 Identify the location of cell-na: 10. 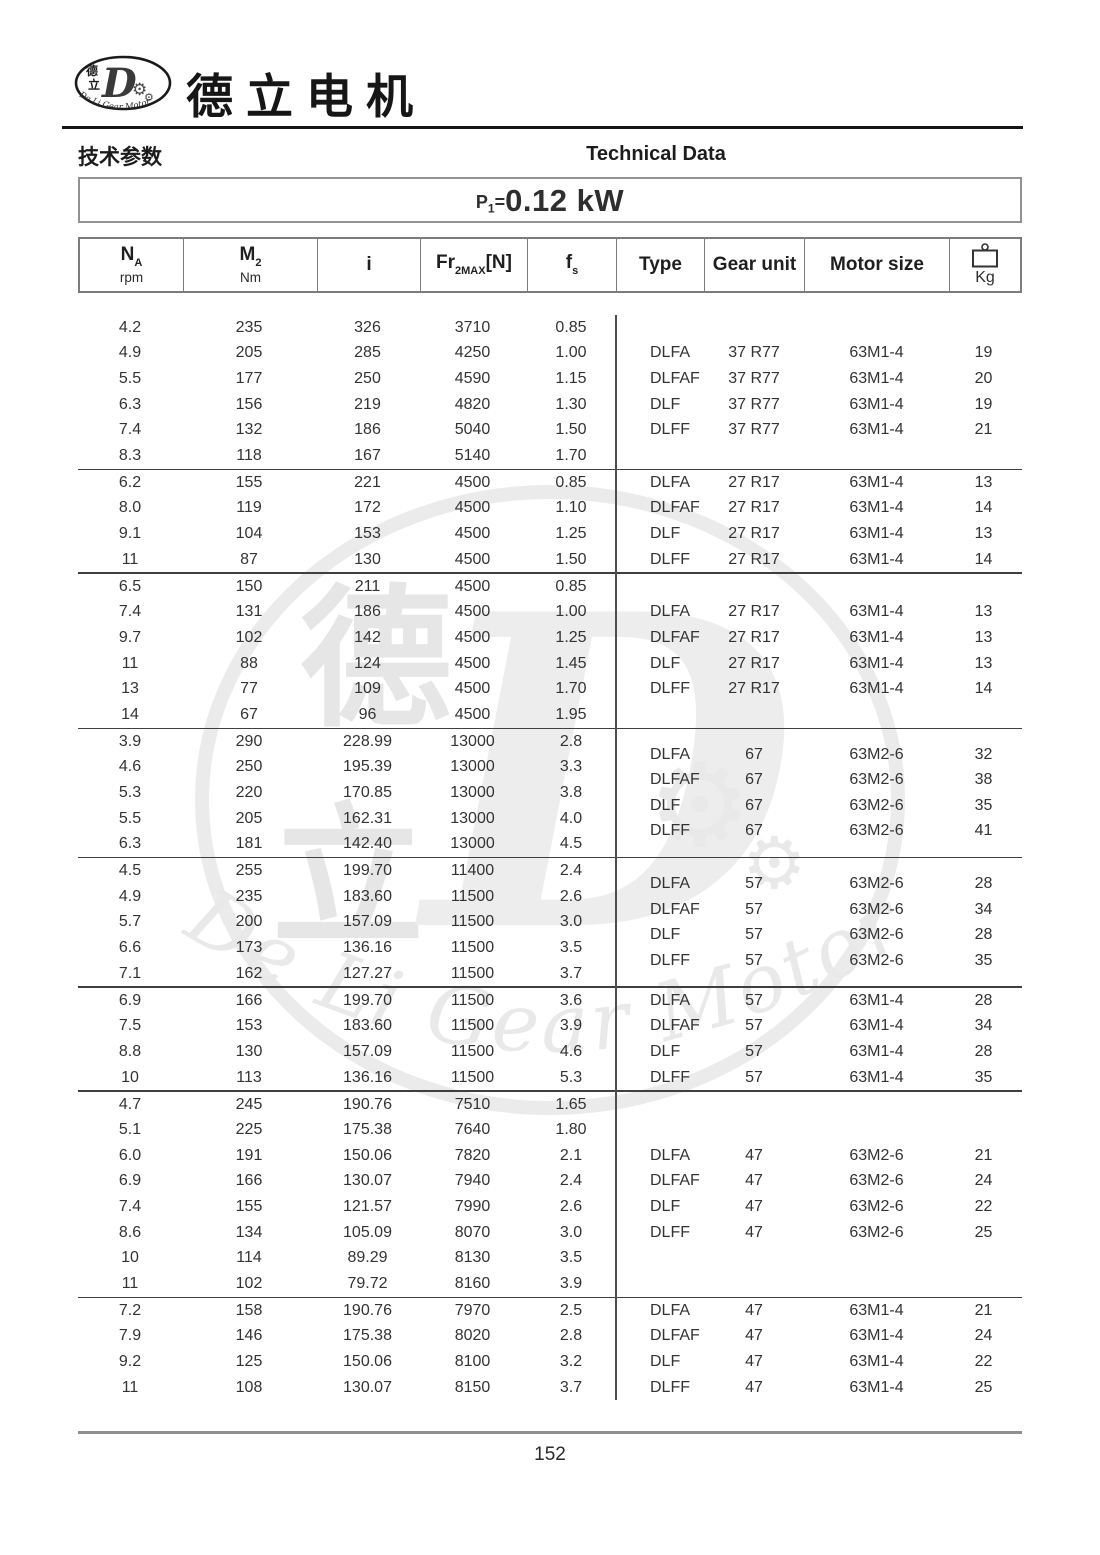
(130, 1258).